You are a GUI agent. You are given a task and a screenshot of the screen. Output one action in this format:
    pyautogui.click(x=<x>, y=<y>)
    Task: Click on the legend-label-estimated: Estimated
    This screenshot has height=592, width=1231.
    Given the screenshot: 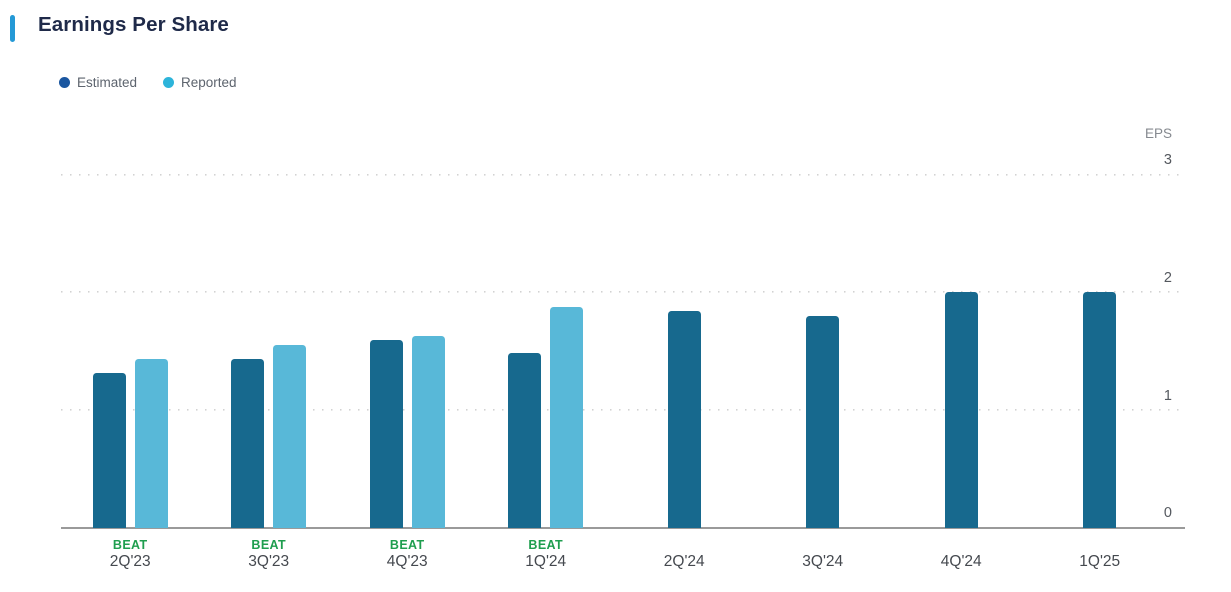 What is the action you would take?
    pyautogui.click(x=107, y=82)
    